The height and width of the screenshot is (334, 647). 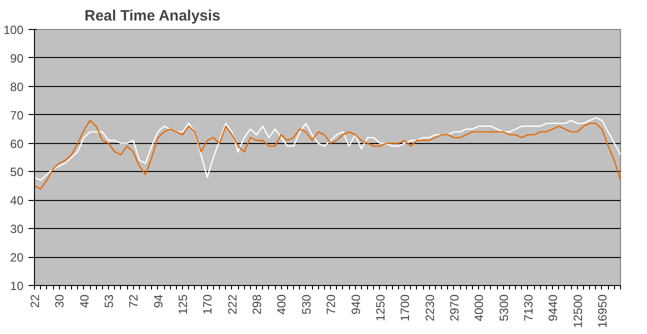 I want to click on x-tick-label: 530, so click(x=306, y=304).